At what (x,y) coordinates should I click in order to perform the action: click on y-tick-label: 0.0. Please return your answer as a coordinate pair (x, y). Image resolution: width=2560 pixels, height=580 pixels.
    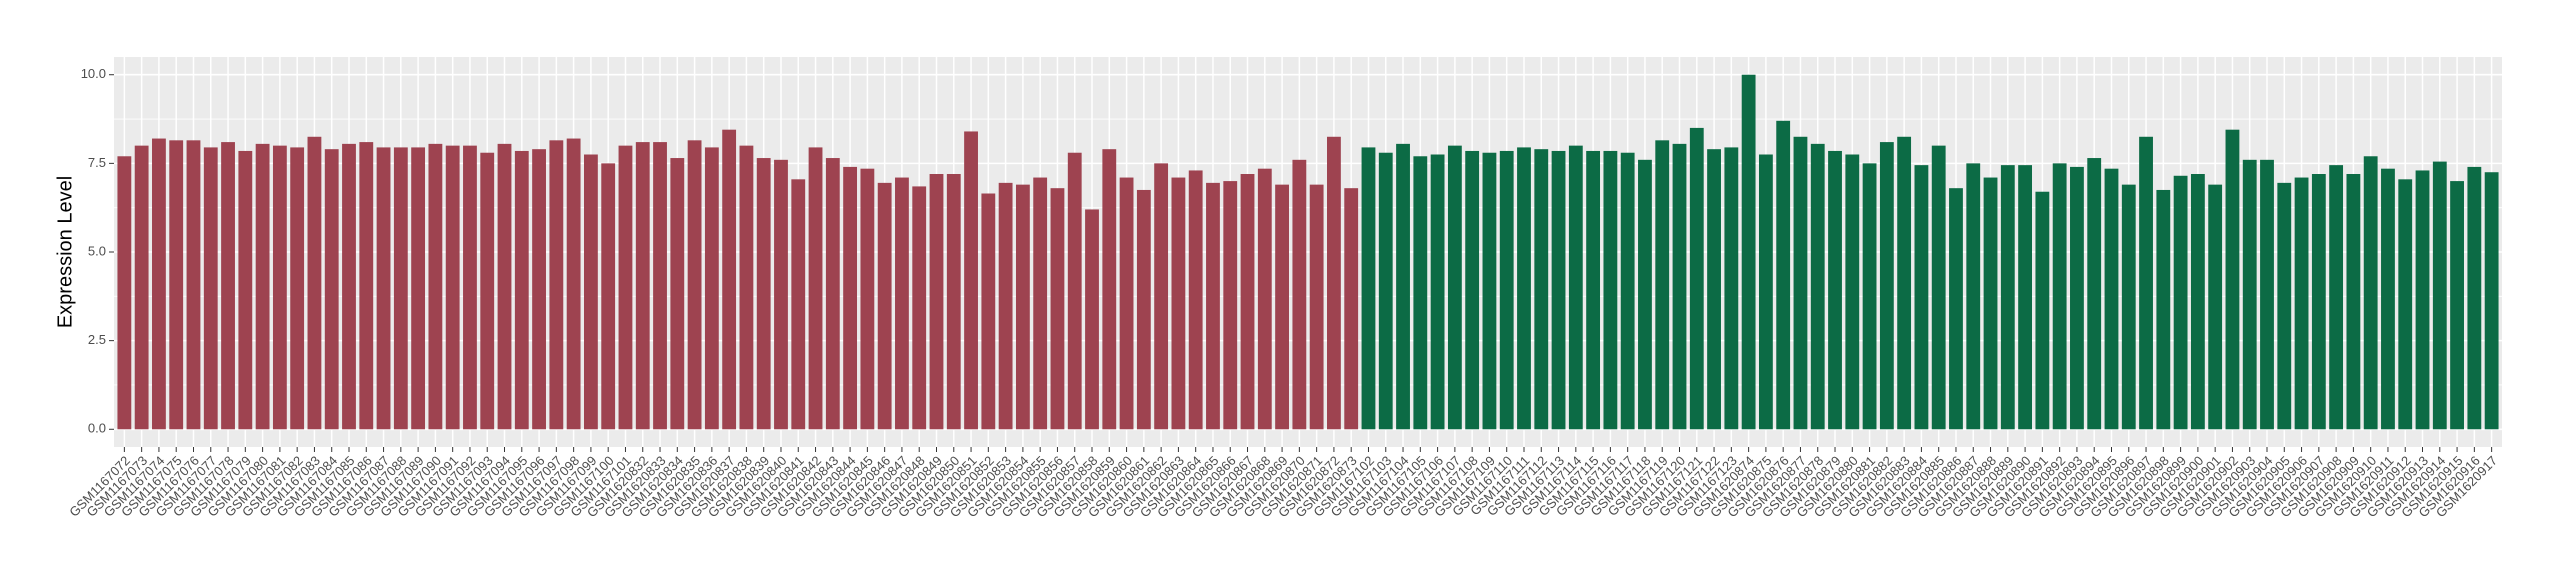
    Looking at the image, I should click on (97, 428).